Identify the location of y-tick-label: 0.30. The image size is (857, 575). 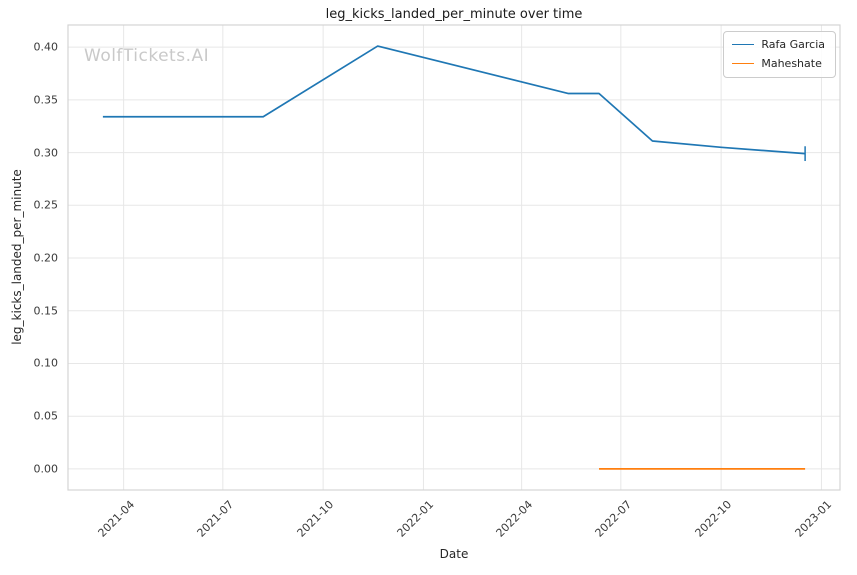
(46, 153).